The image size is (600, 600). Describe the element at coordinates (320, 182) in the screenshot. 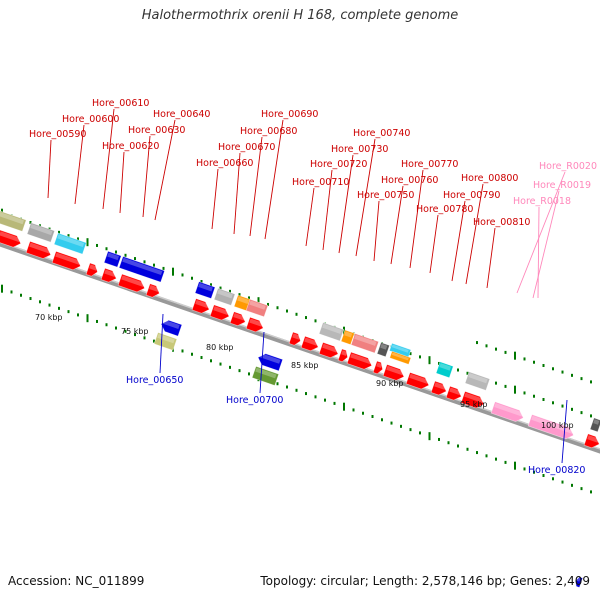

I see `gene-label: Hore_00710` at that location.